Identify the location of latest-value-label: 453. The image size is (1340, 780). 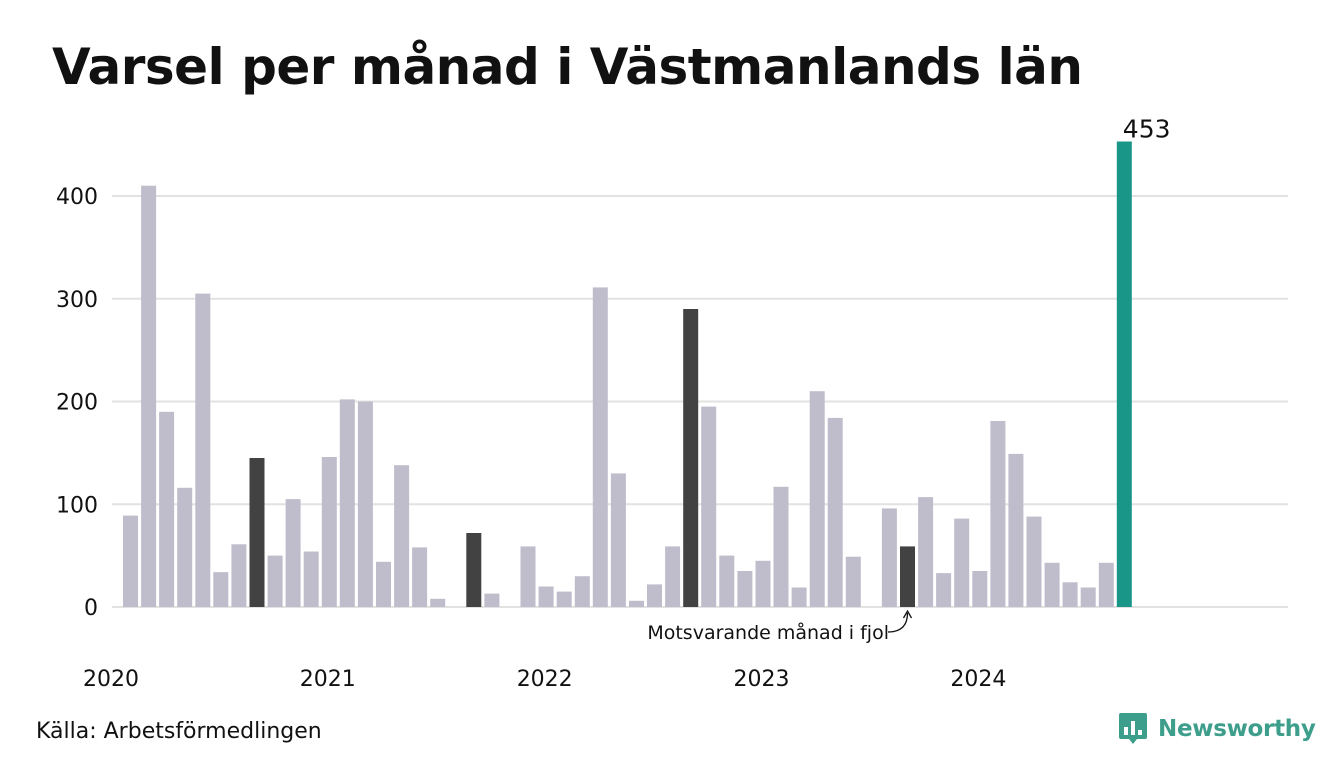
(1147, 129).